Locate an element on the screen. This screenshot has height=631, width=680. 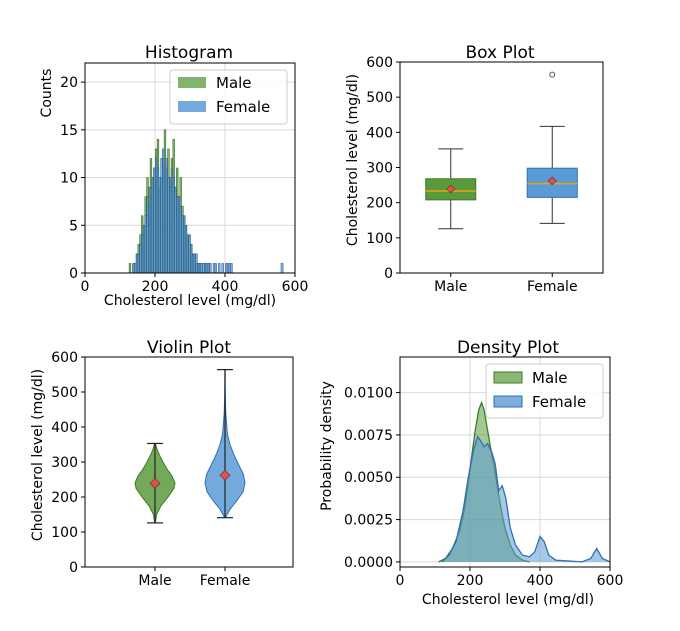
density-legend-swatch-male is located at coordinates (508, 377).